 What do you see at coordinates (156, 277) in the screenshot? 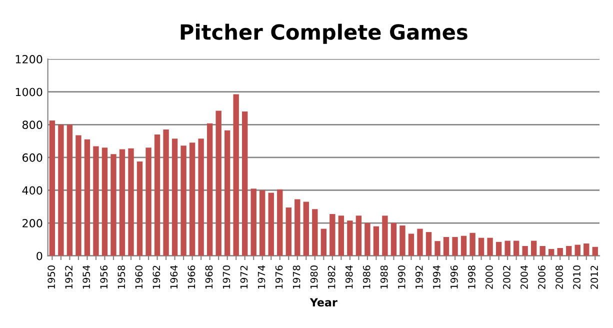
I see `x-tick-label: 1962` at bounding box center [156, 277].